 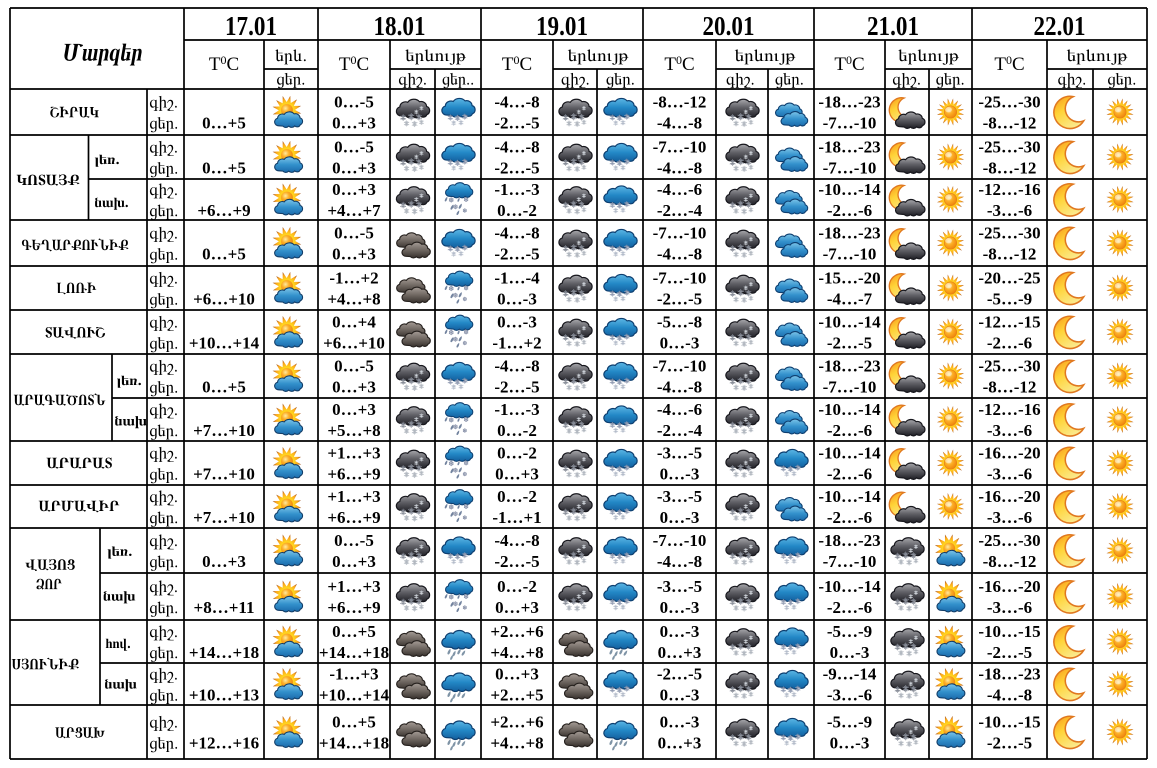 What do you see at coordinates (1009, 631) in the screenshot?
I see `svg-text: -10…-15` at bounding box center [1009, 631].